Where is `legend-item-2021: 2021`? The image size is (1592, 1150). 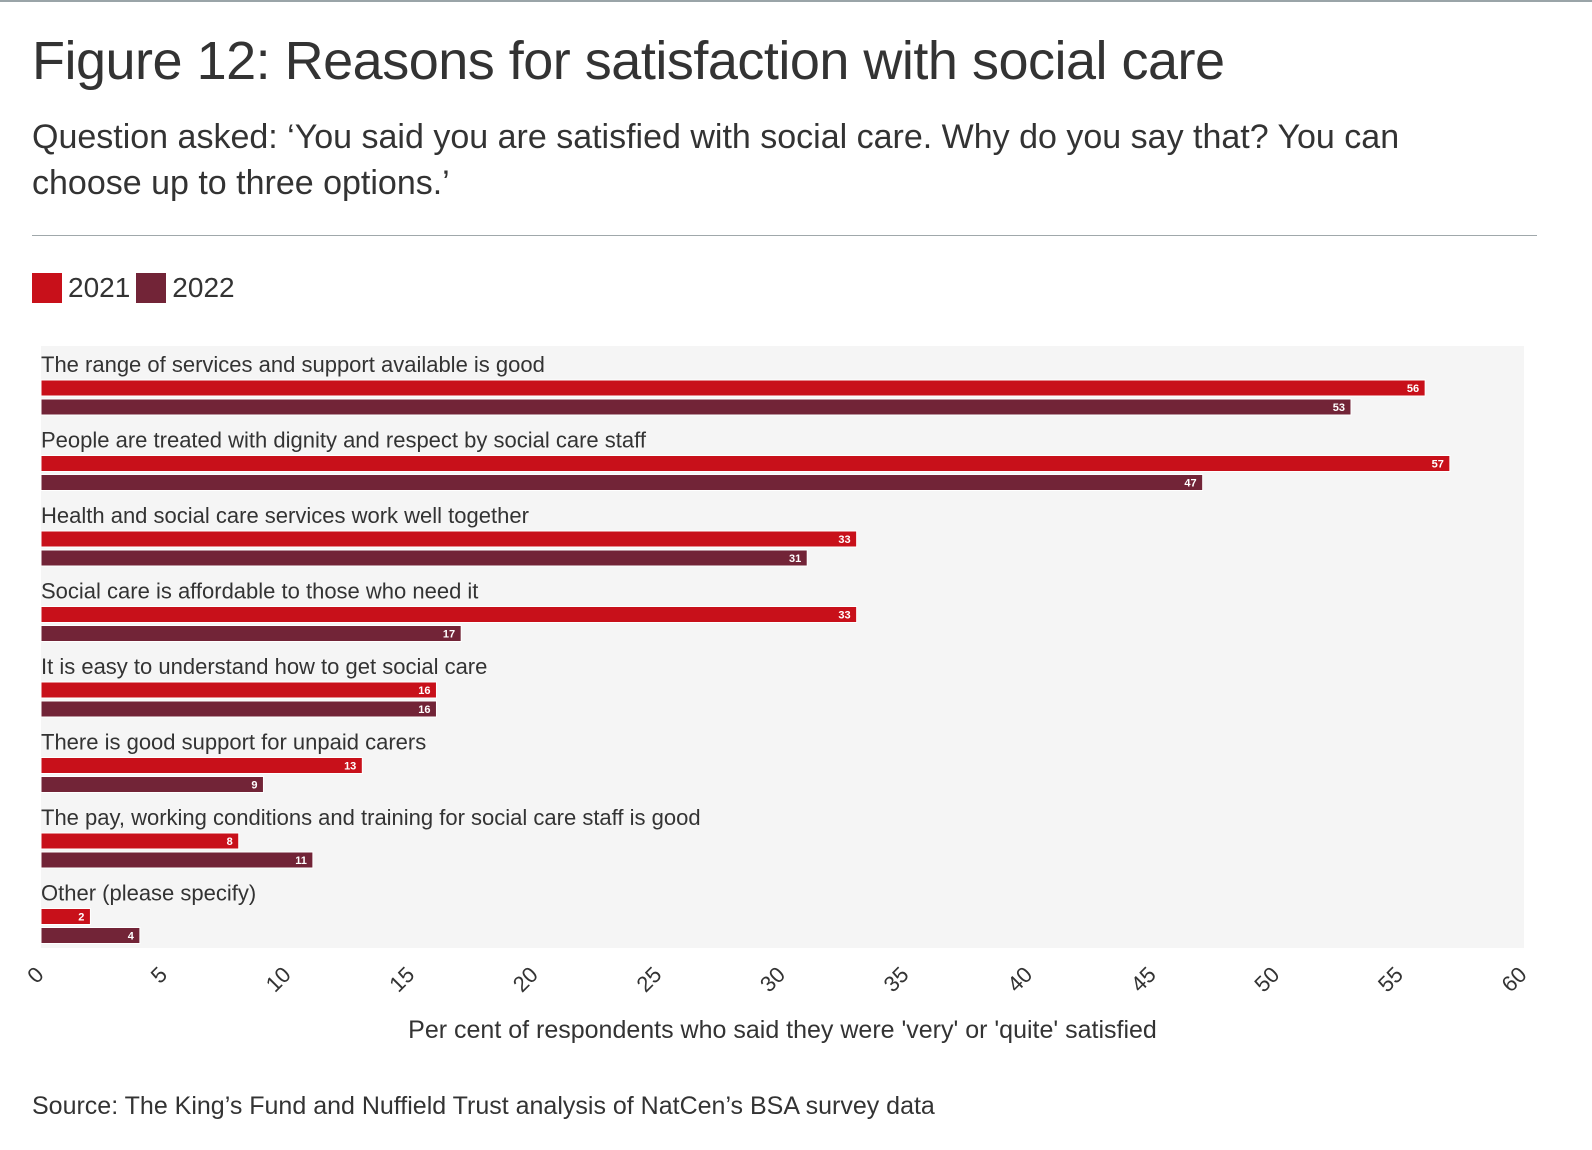 legend-item-2021: 2021 is located at coordinates (81, 288).